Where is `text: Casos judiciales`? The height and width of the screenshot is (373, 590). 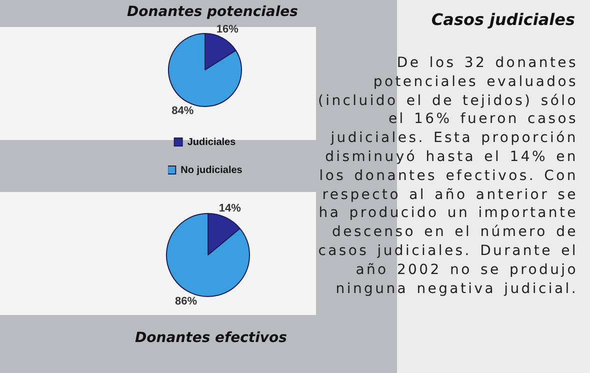
text: Casos judiciales is located at coordinates (503, 19).